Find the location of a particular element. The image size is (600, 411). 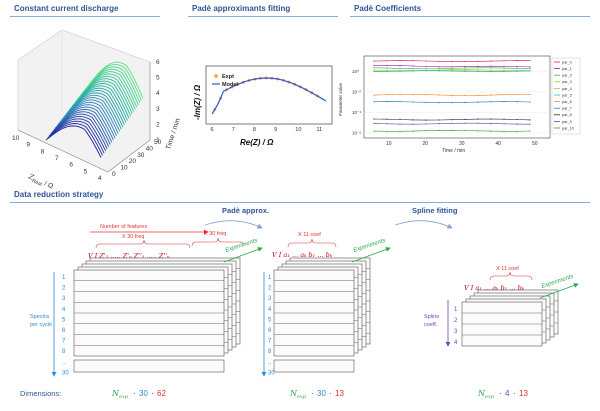

svg-text: 4 is located at coordinates (507, 393).